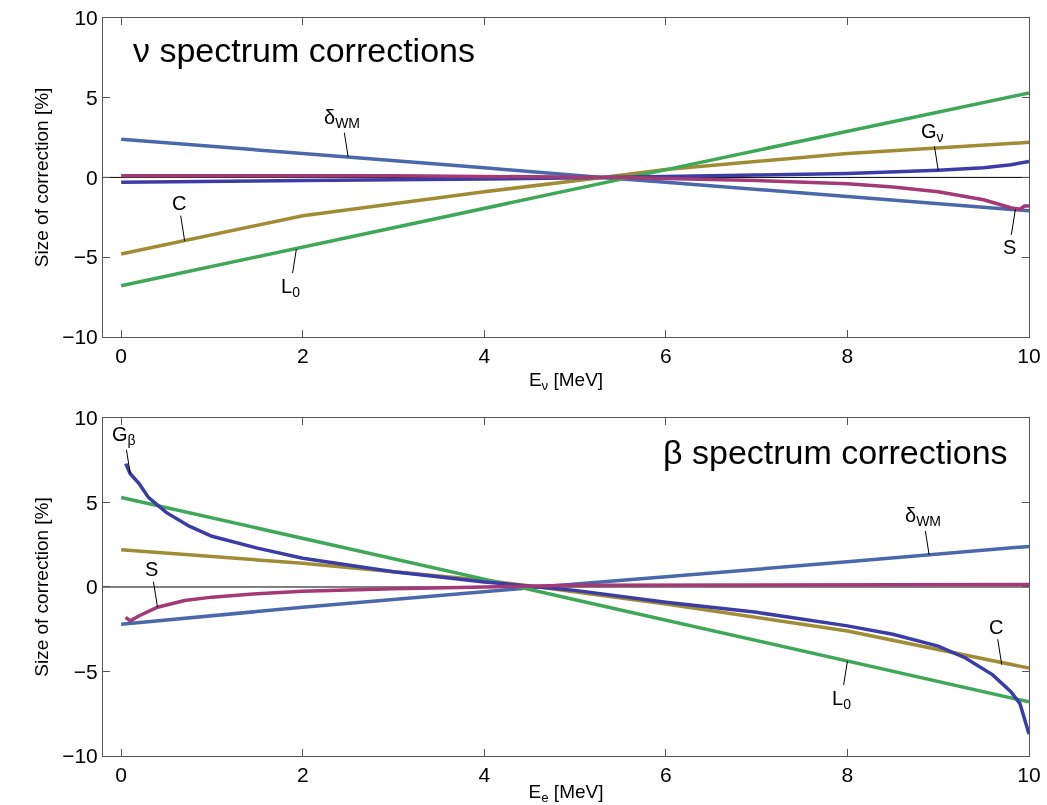 This screenshot has height=805, width=1047. Describe the element at coordinates (304, 50) in the screenshot. I see `chart-title: ν spectrum corrections` at that location.